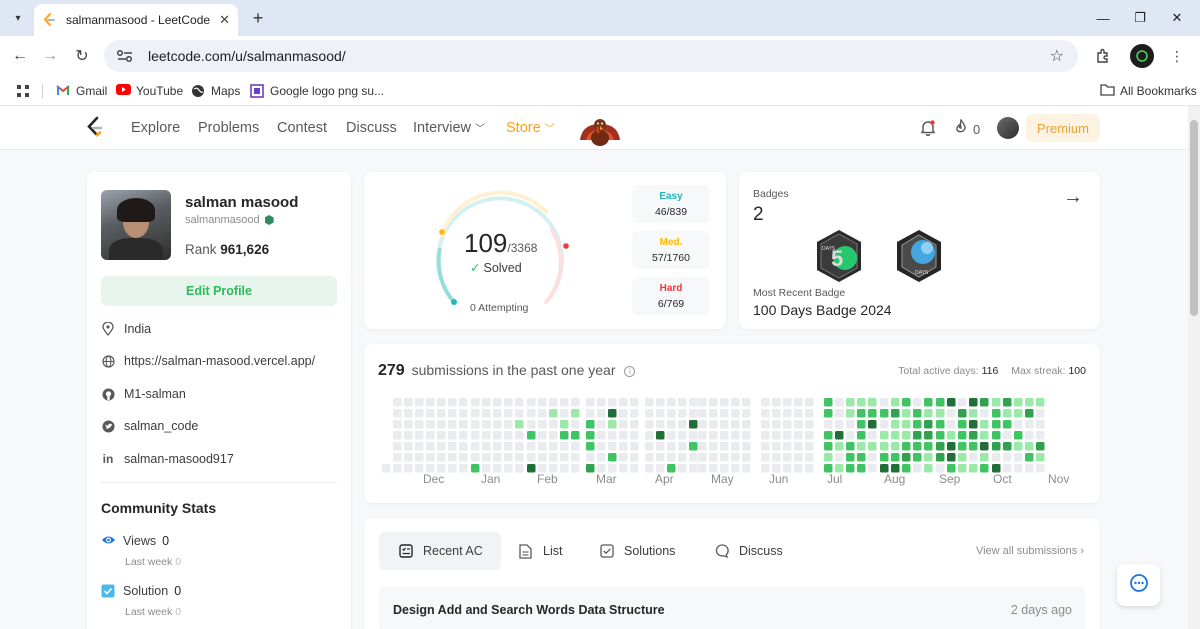 This screenshot has height=629, width=1200. Describe the element at coordinates (168, 459) in the screenshot. I see `linkedin-link: in salman-masood917` at that location.